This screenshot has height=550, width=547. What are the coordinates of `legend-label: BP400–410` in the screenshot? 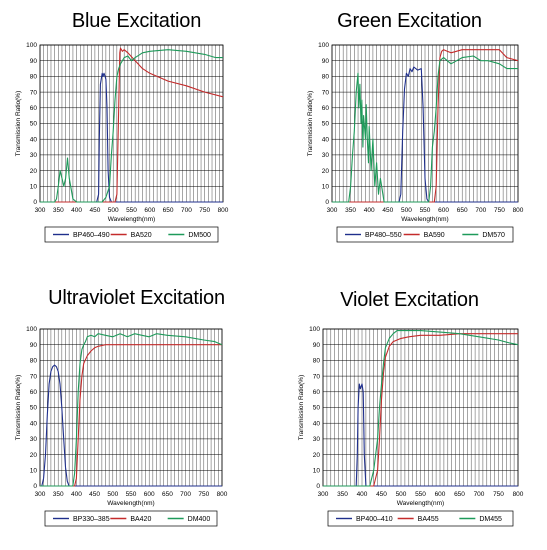 It's located at (374, 519).